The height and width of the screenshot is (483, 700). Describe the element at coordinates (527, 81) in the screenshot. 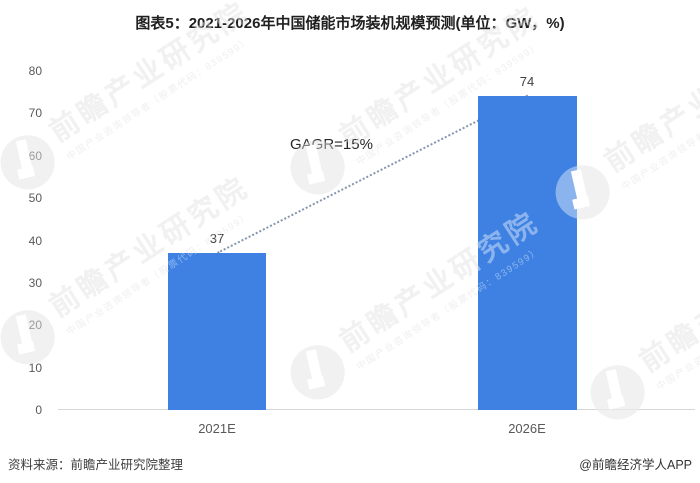

I see `bar-value-2026e: 74` at that location.